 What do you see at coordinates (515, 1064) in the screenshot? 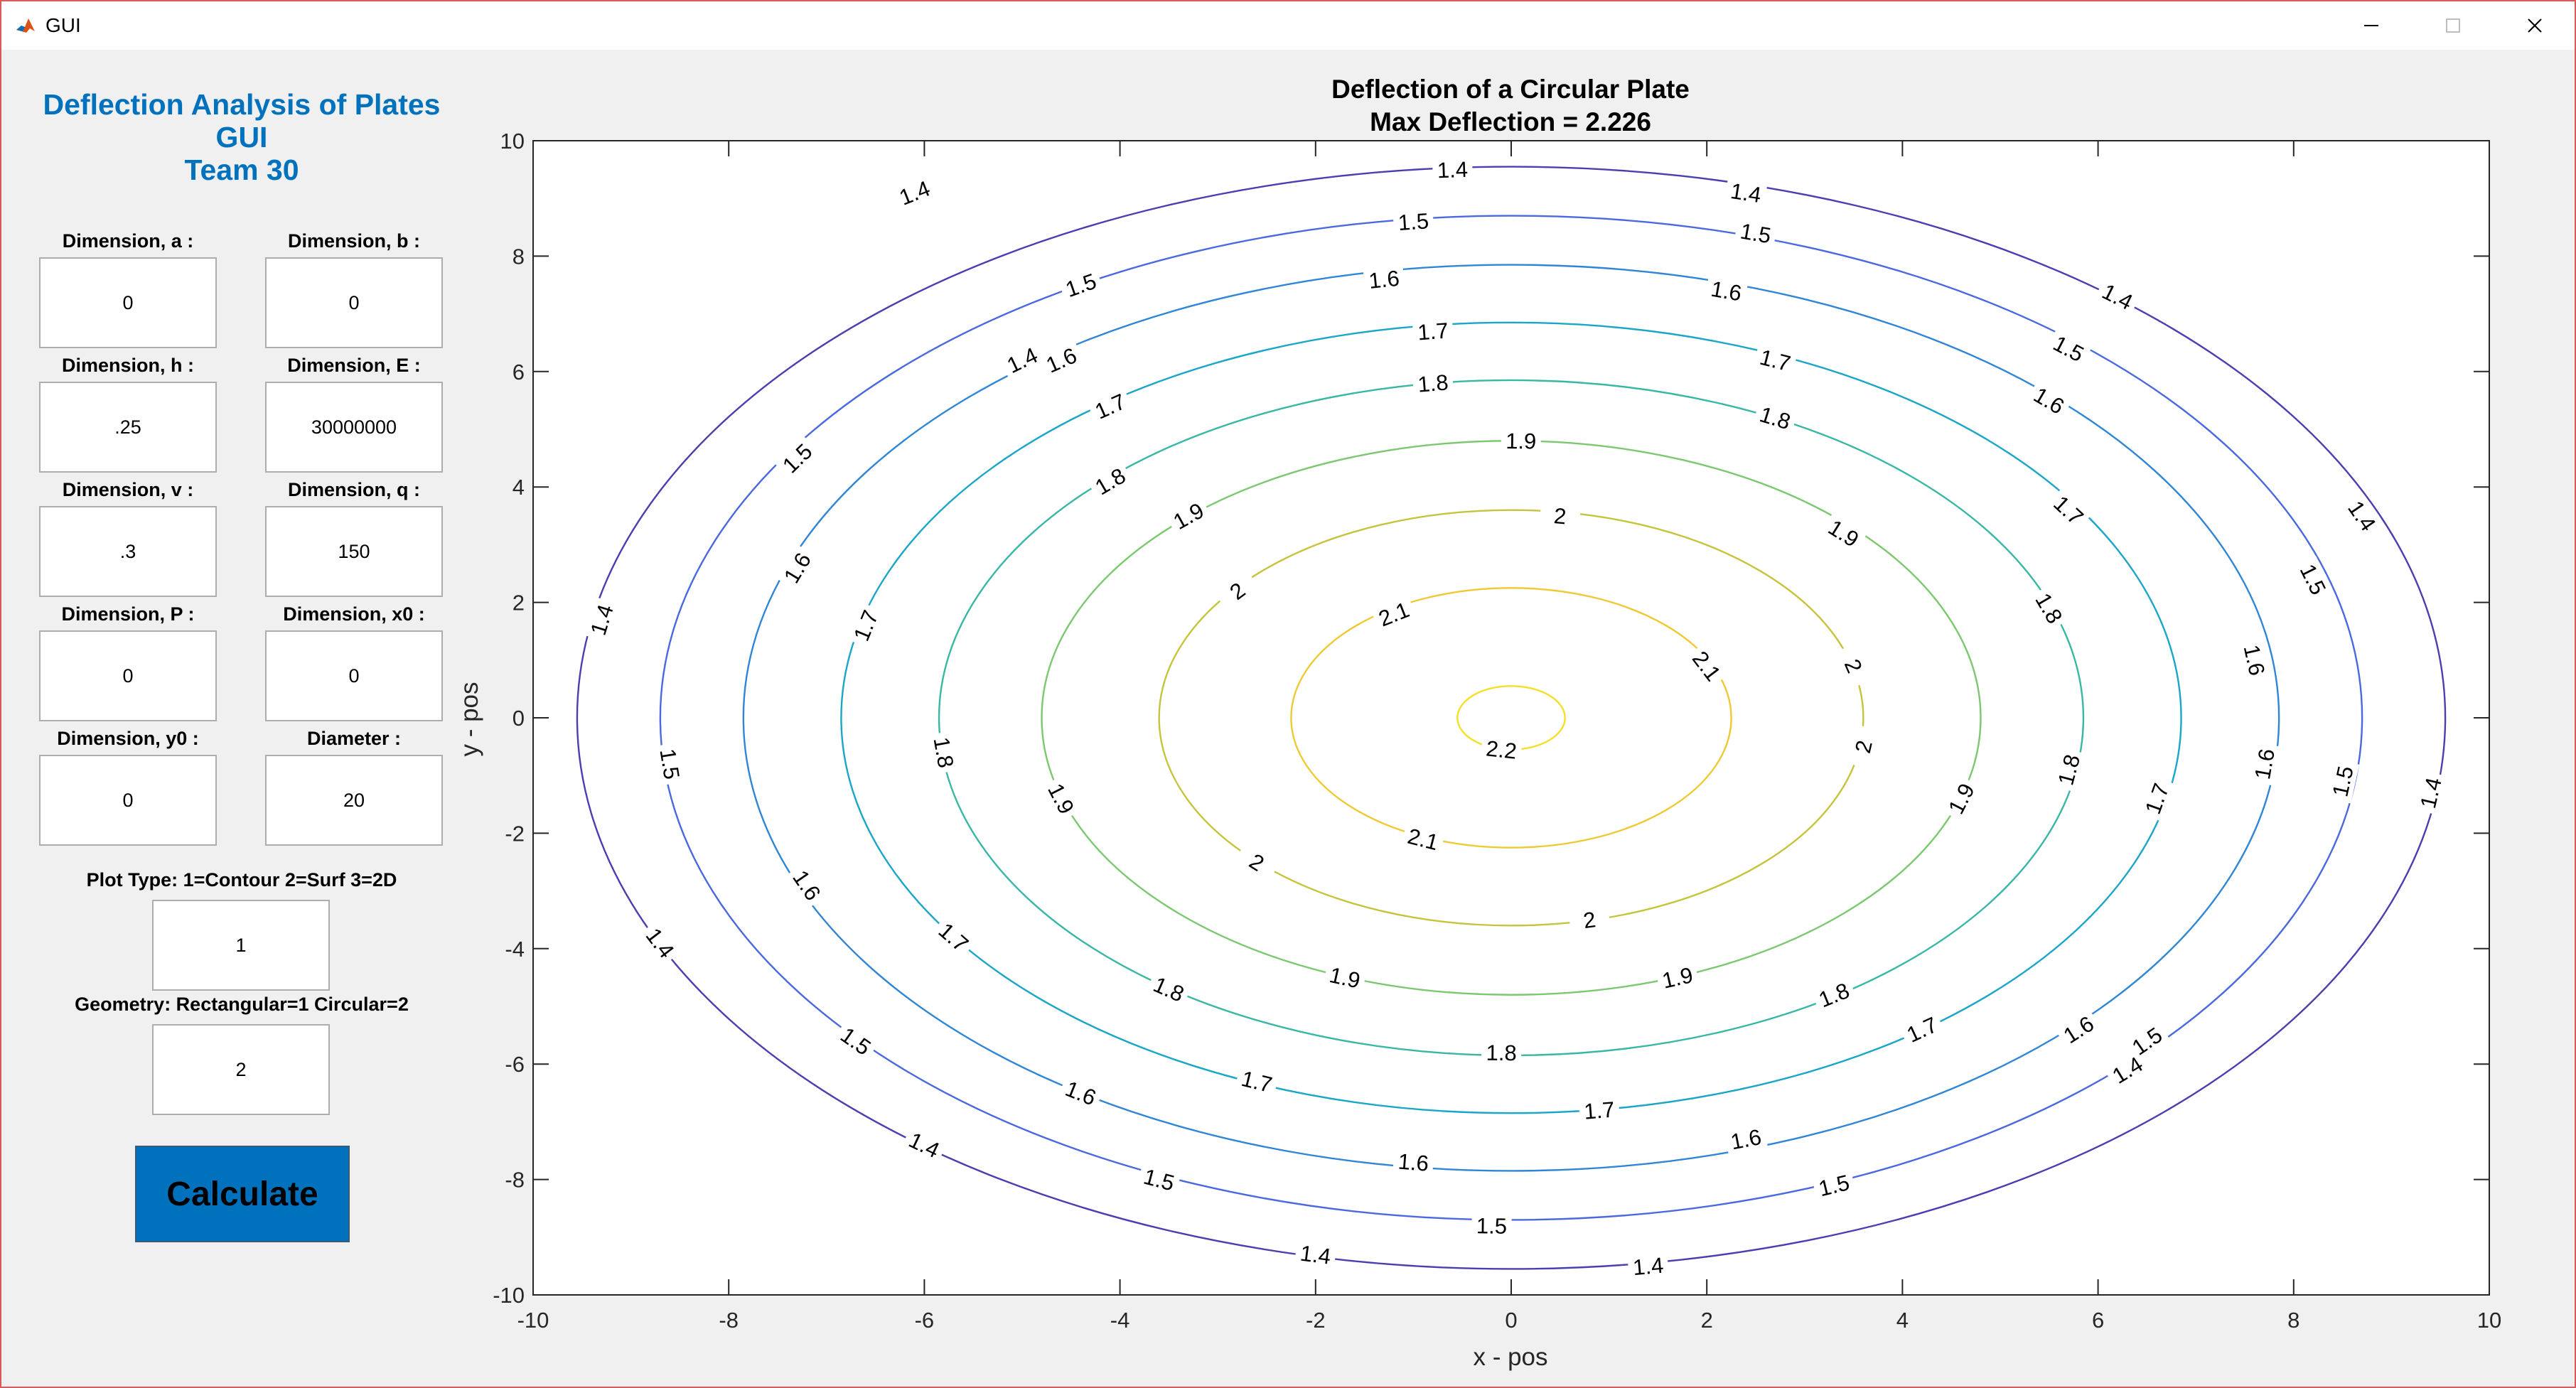
I see `y-tick-label: -6` at bounding box center [515, 1064].